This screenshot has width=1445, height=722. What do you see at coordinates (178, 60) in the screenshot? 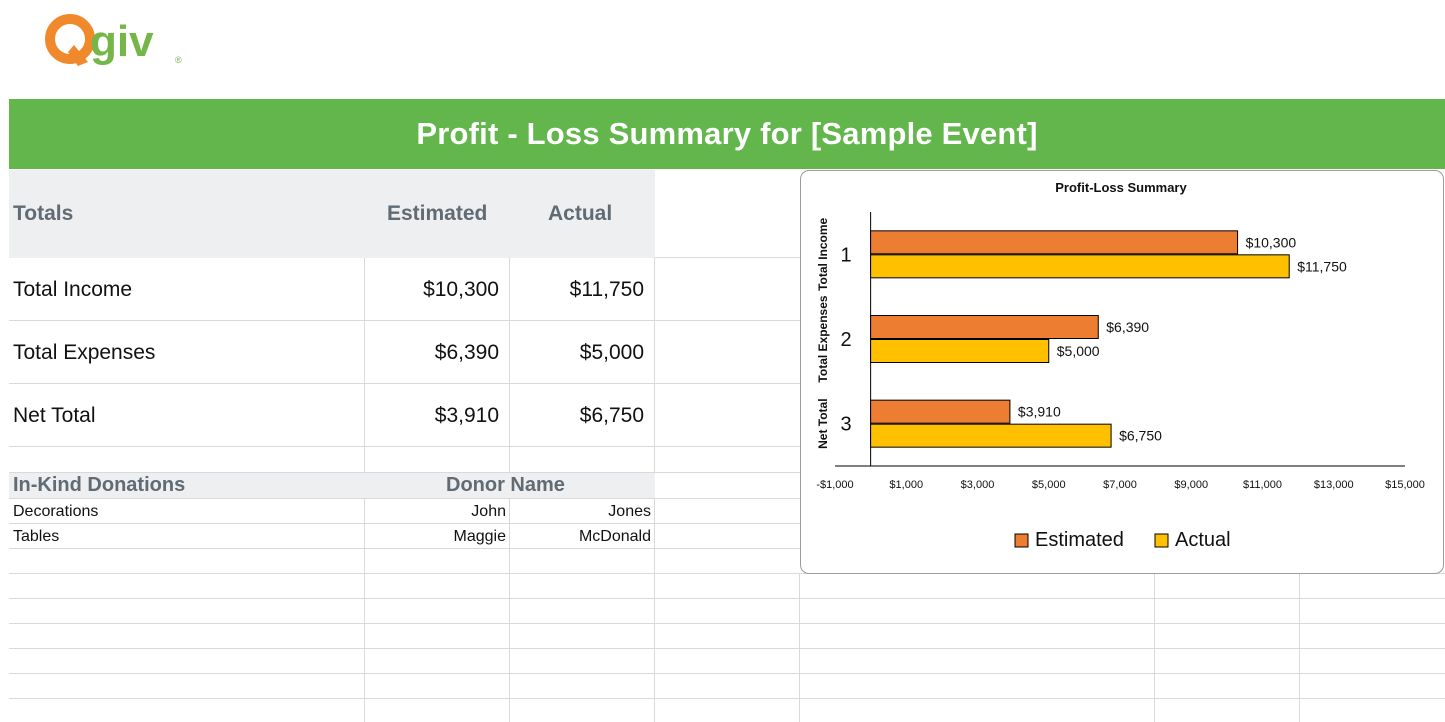
I see `logo-registered-mark: ®` at bounding box center [178, 60].